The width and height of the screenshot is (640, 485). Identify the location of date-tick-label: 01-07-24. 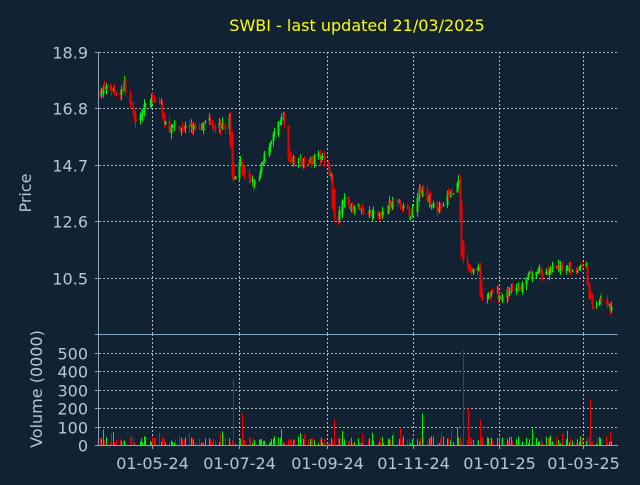
(239, 463).